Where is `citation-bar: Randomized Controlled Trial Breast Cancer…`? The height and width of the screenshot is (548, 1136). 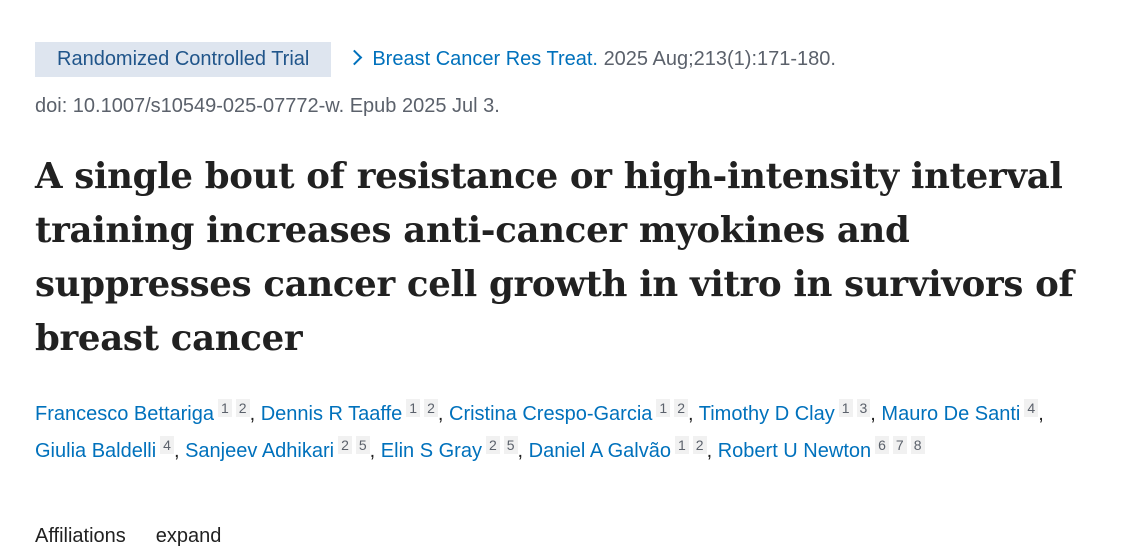
citation-bar: Randomized Controlled Trial Breast Cancer… is located at coordinates (435, 59).